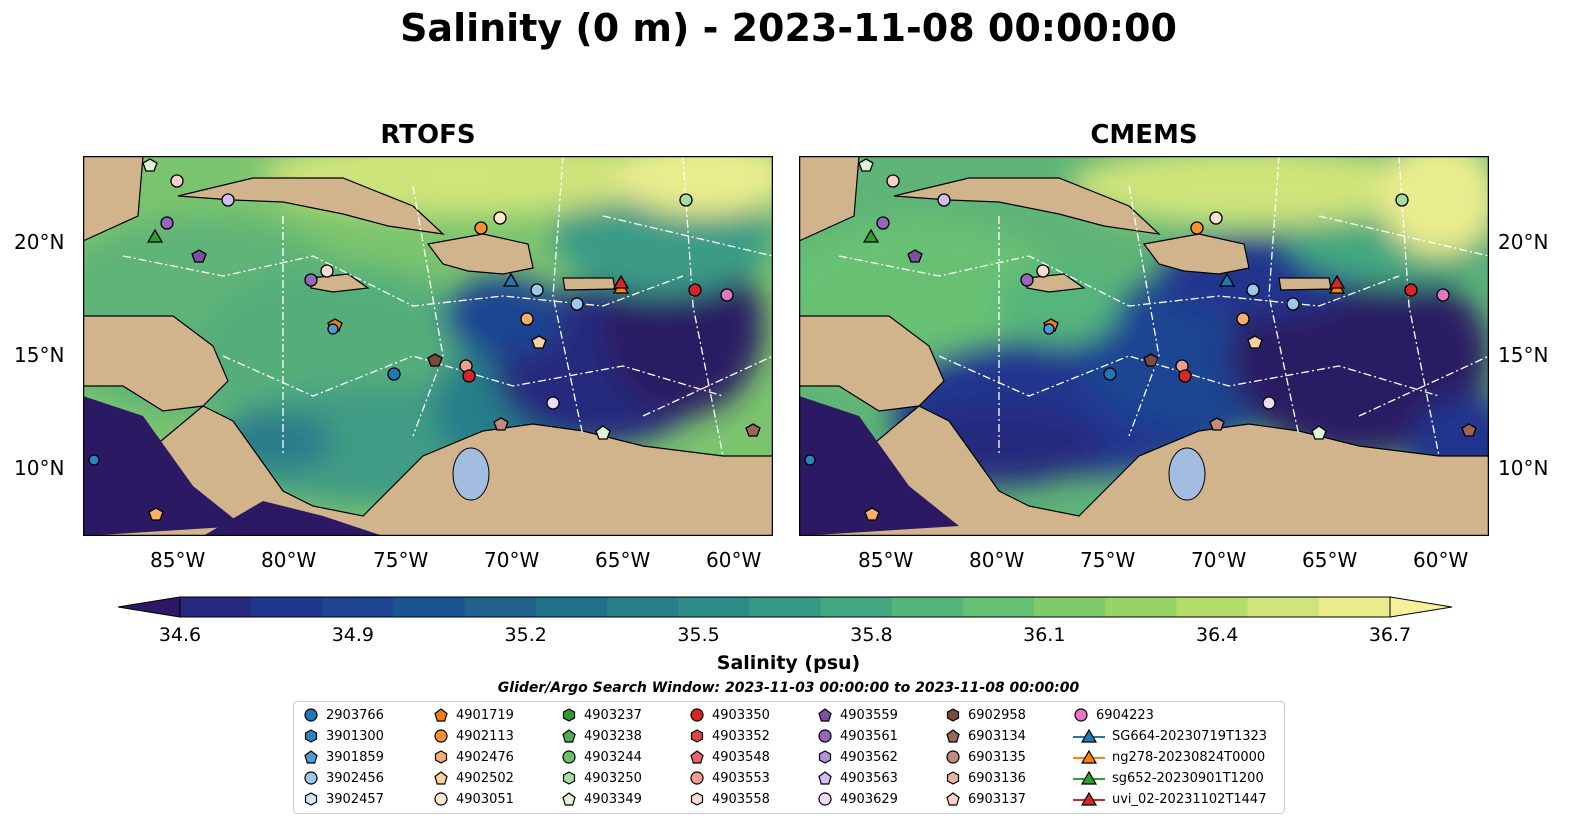 Image resolution: width=1577 pixels, height=827 pixels. What do you see at coordinates (729, 757) in the screenshot?
I see `legend-item: 4903548` at bounding box center [729, 757].